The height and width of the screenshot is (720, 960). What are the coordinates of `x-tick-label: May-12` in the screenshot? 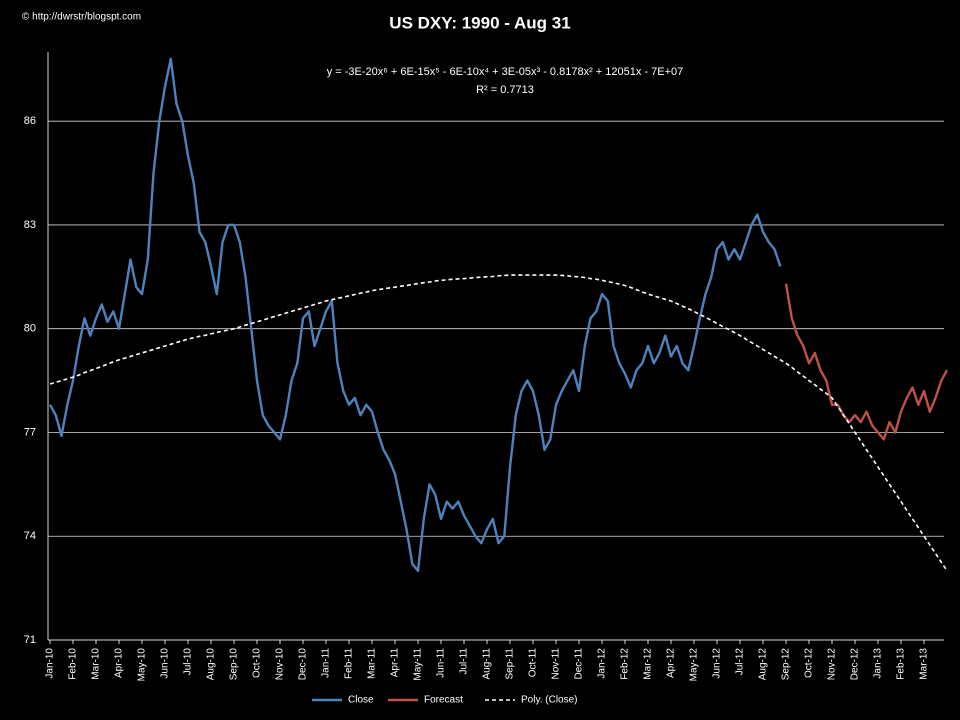 It's located at (694, 665).